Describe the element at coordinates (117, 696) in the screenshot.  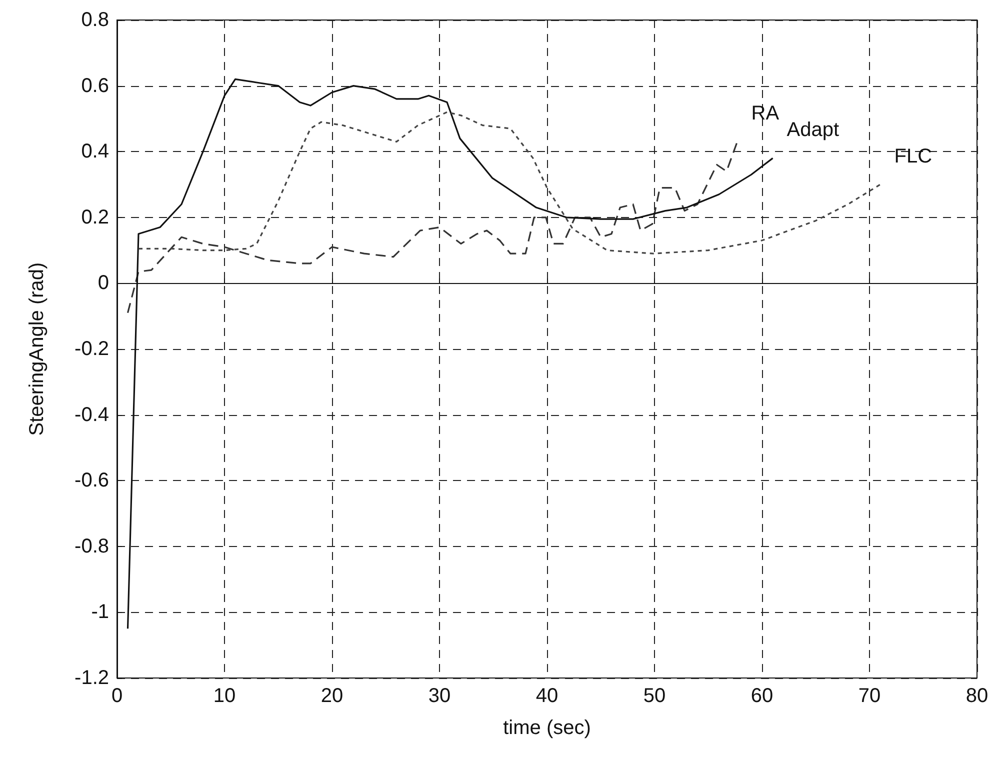
I see `x-tick-label: 0` at that location.